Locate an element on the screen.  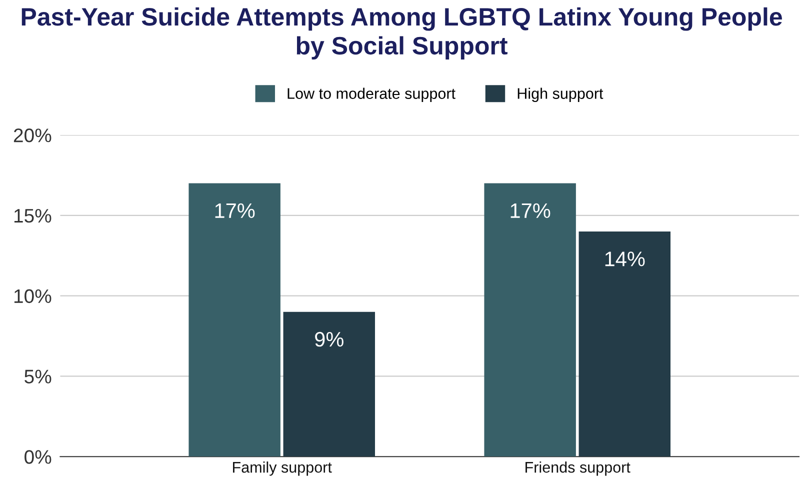
data-label: 9% is located at coordinates (329, 339).